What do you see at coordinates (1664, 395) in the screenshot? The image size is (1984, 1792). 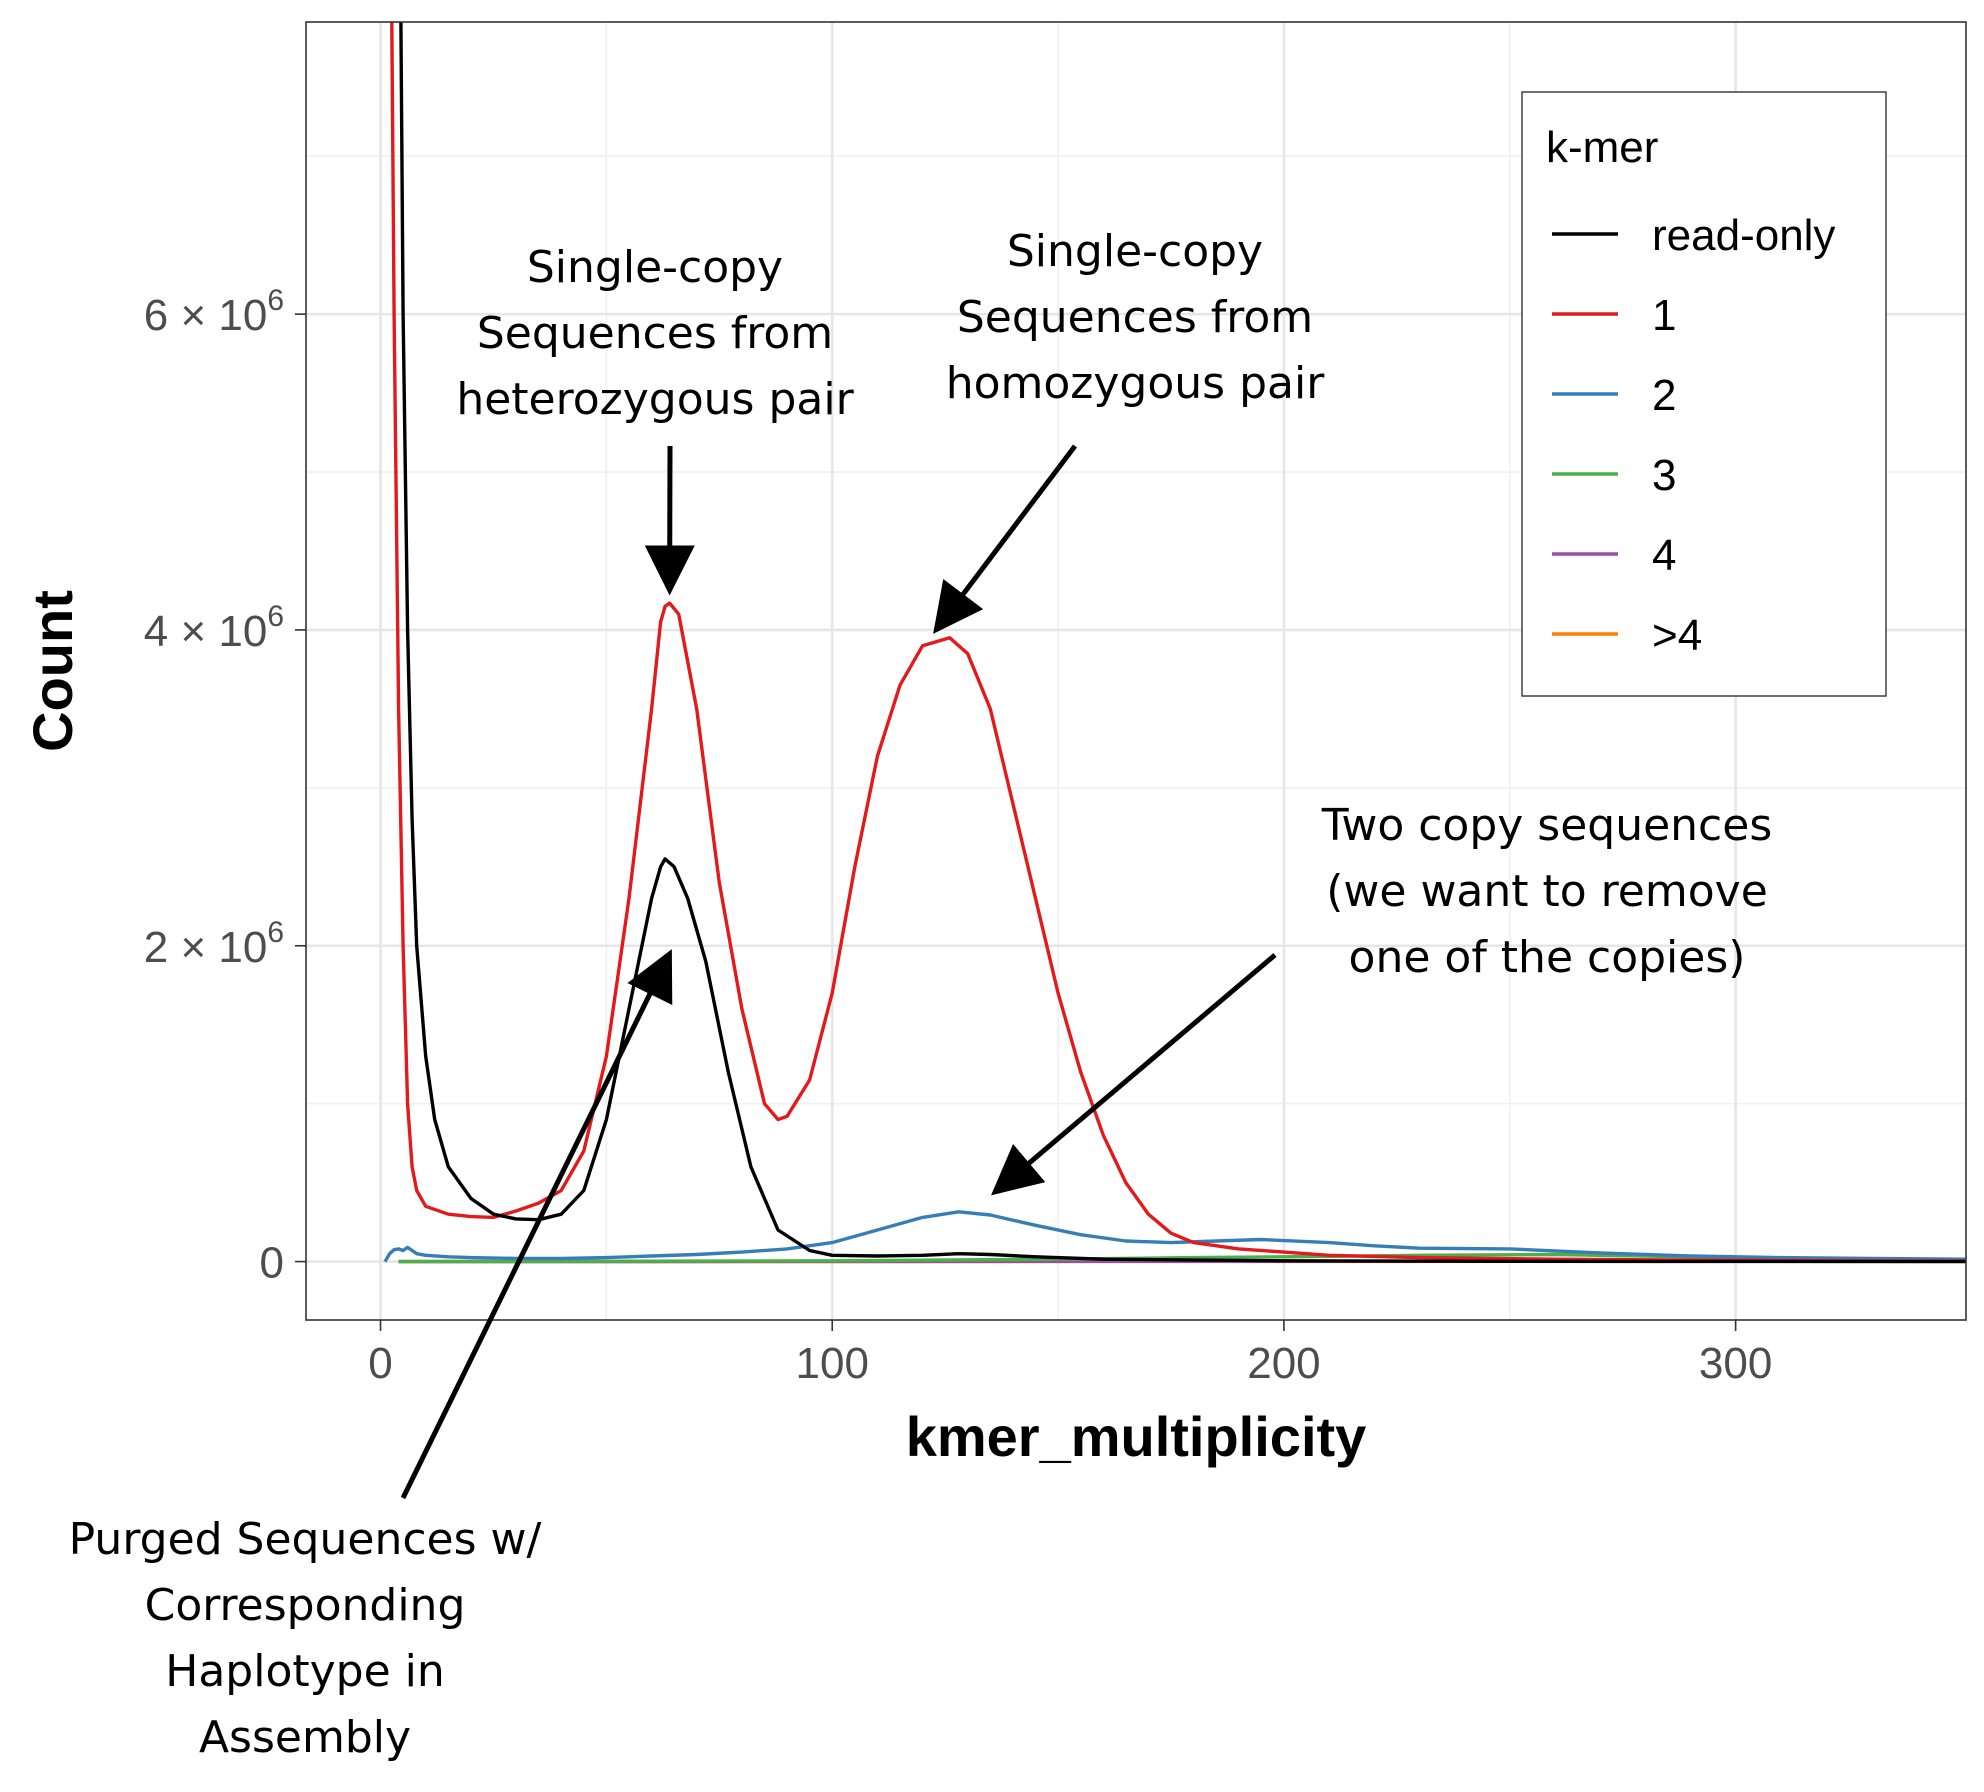 I see `legend-label-2: 2` at bounding box center [1664, 395].